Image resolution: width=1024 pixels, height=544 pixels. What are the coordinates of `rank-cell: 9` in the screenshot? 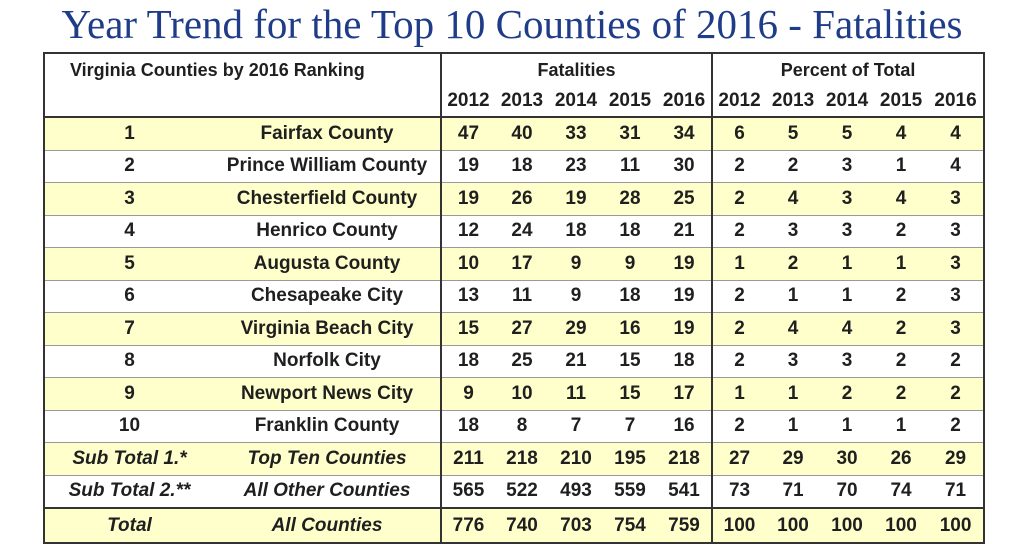 It's located at (129, 393).